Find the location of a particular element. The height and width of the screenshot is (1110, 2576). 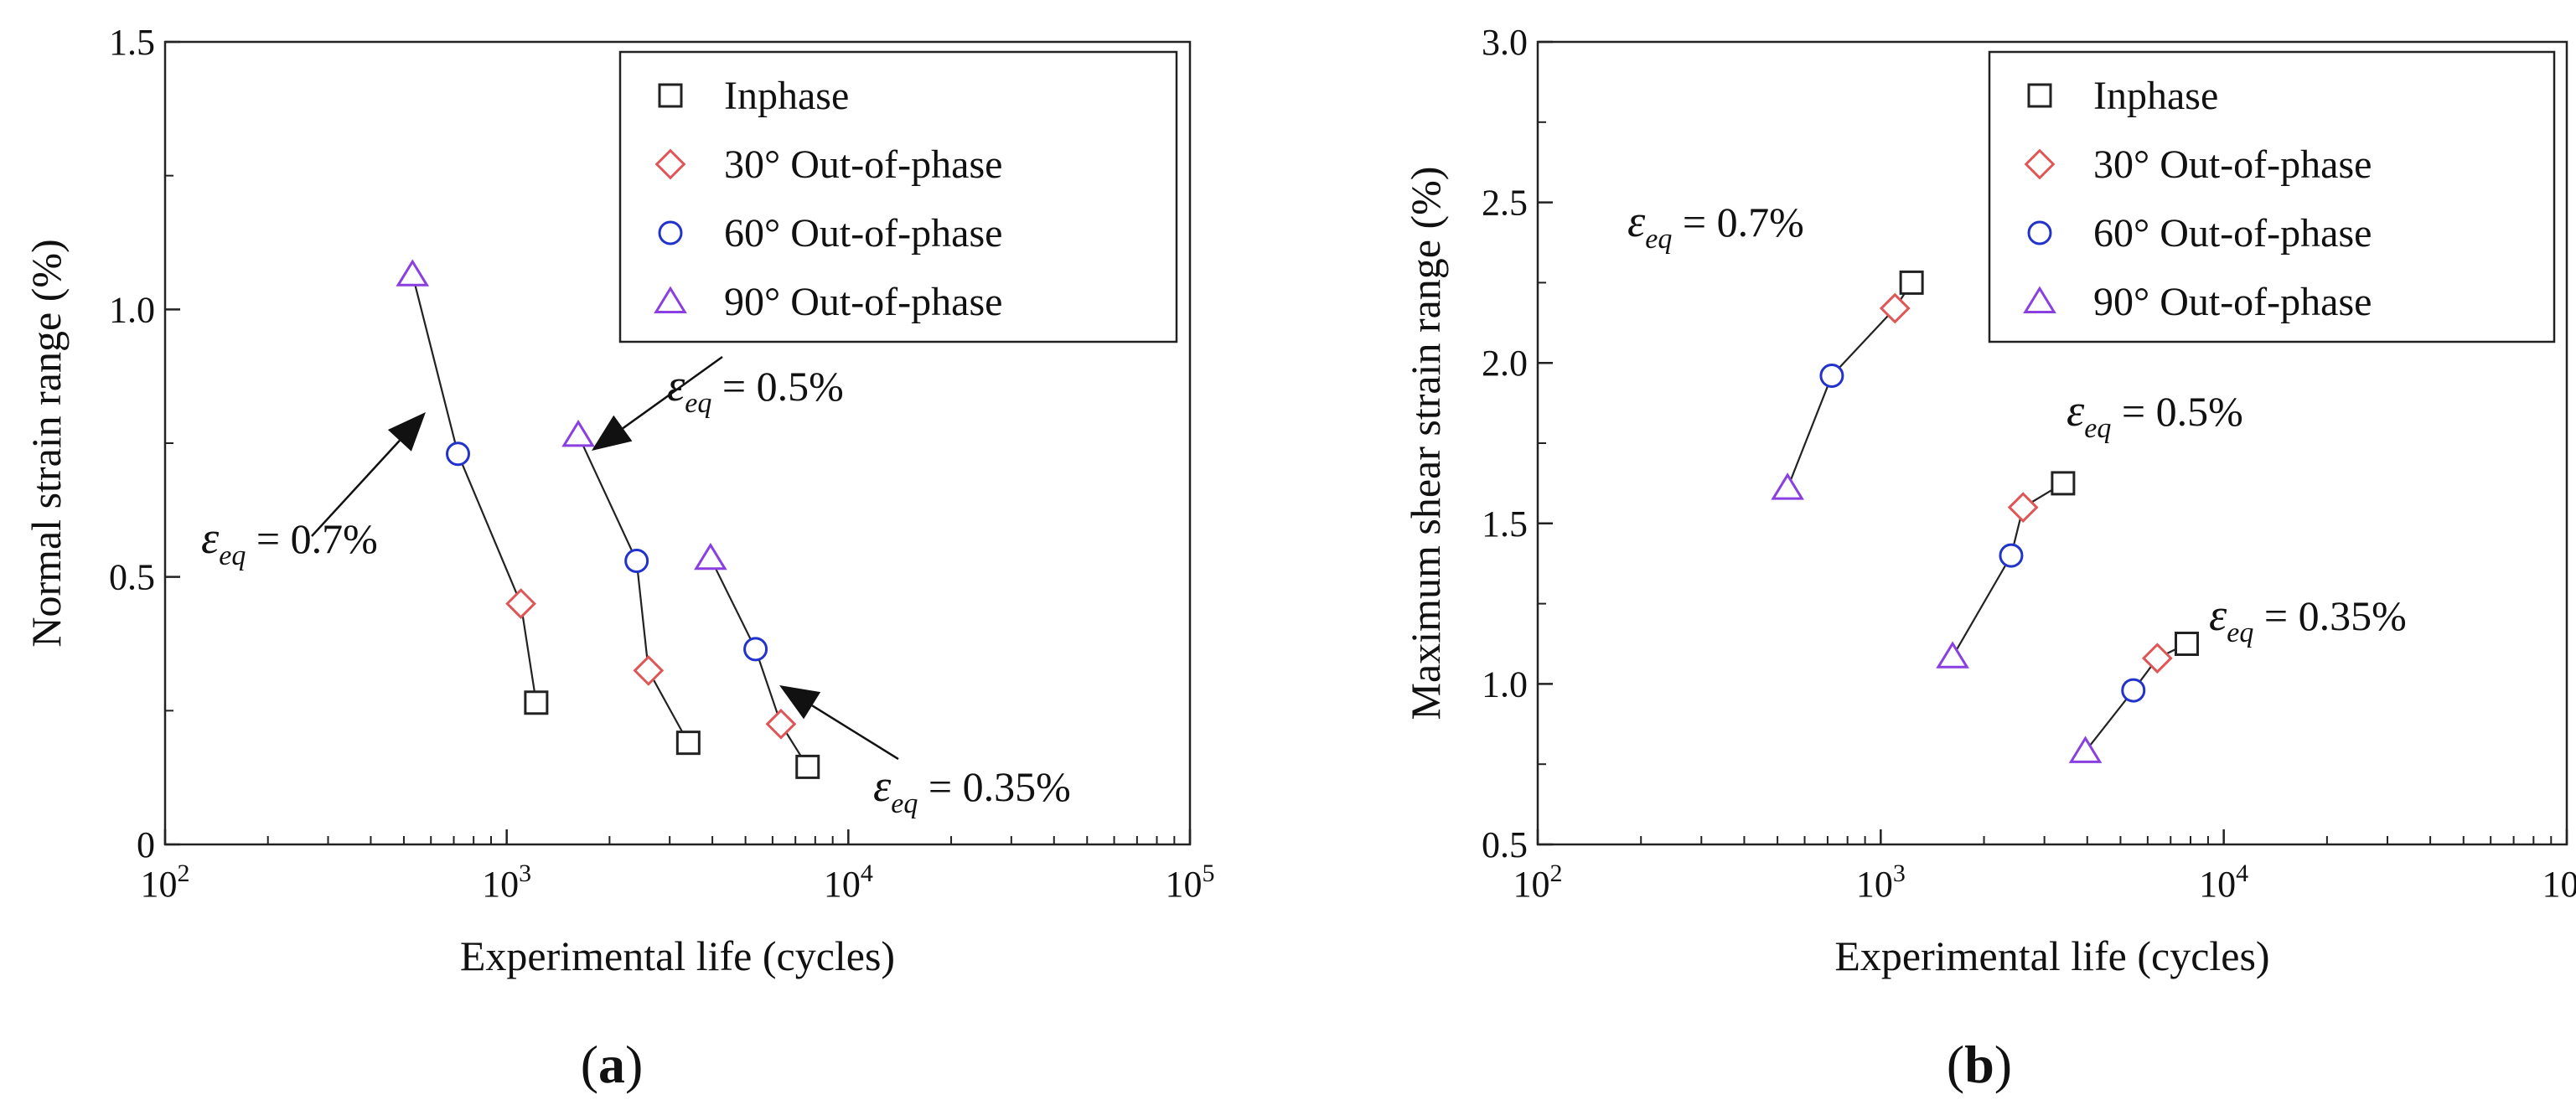

x-tick-label-exponent: 5 is located at coordinates (1209, 873).